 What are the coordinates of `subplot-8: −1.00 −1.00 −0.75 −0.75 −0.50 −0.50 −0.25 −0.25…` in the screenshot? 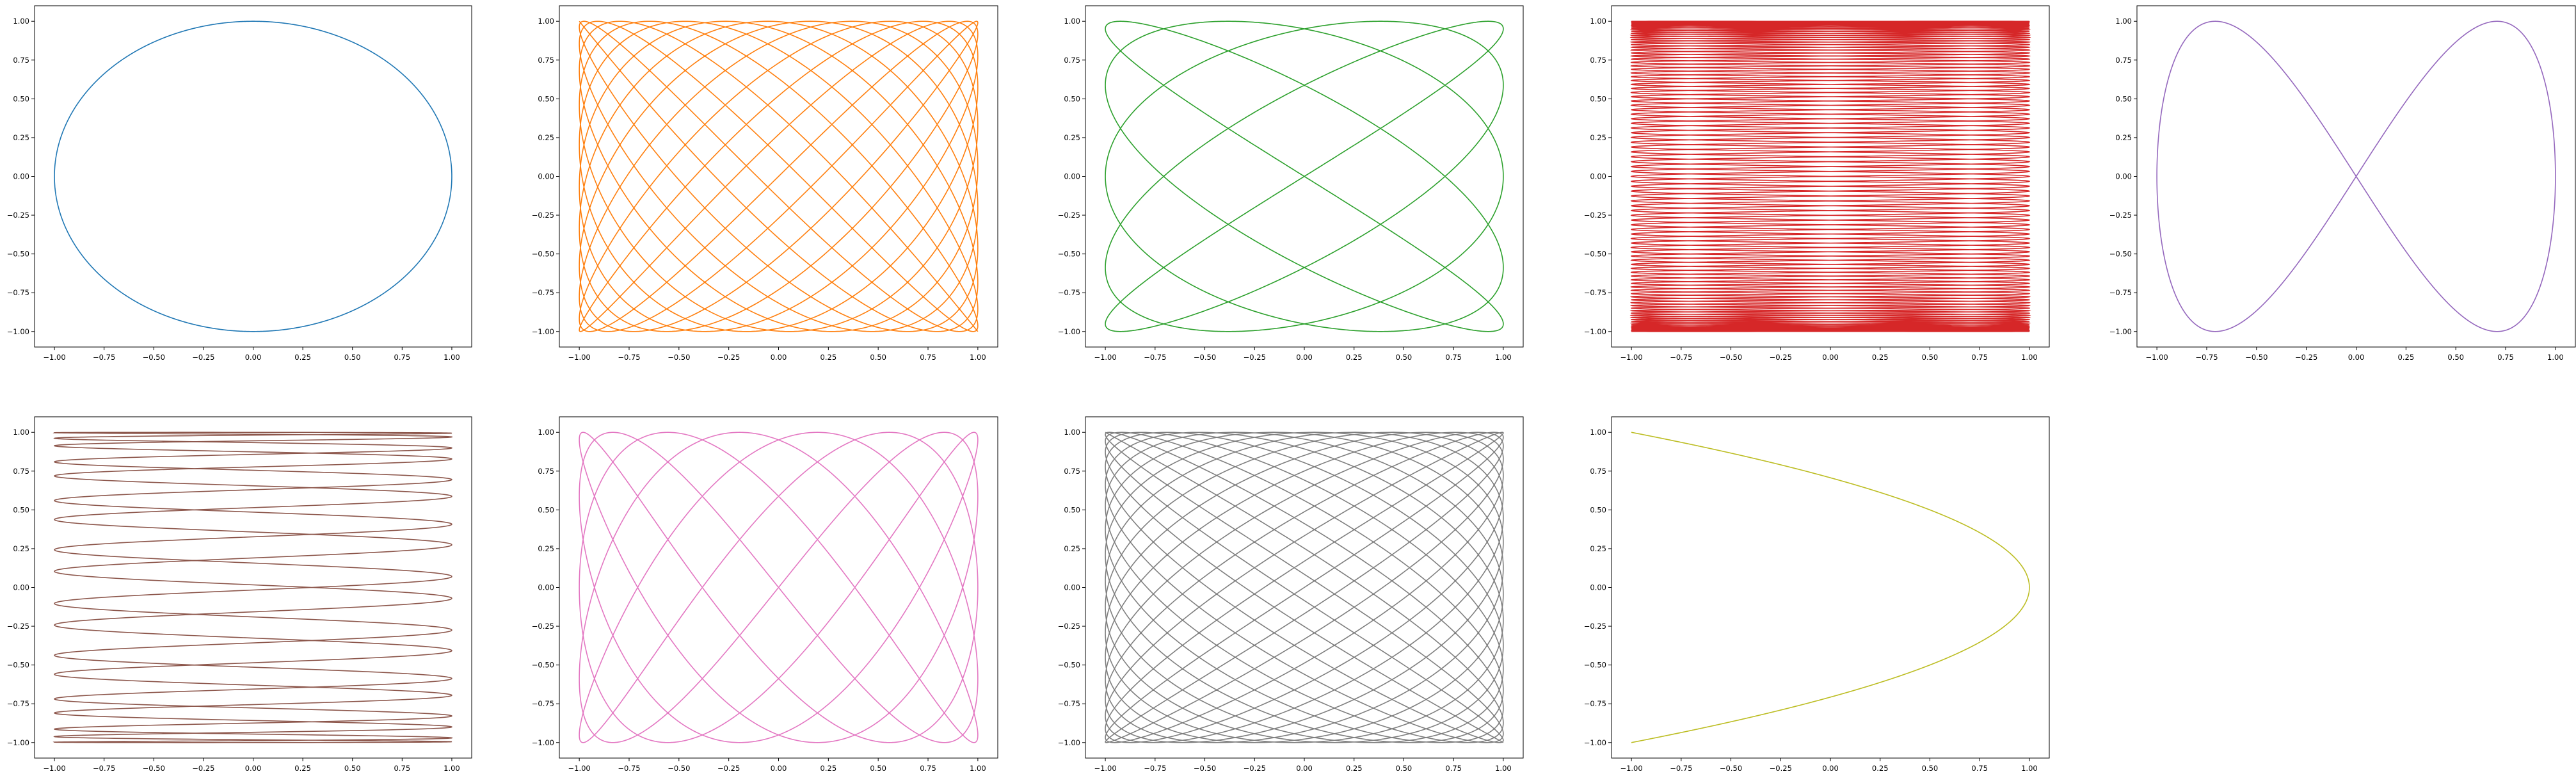 It's located at (1291, 594).